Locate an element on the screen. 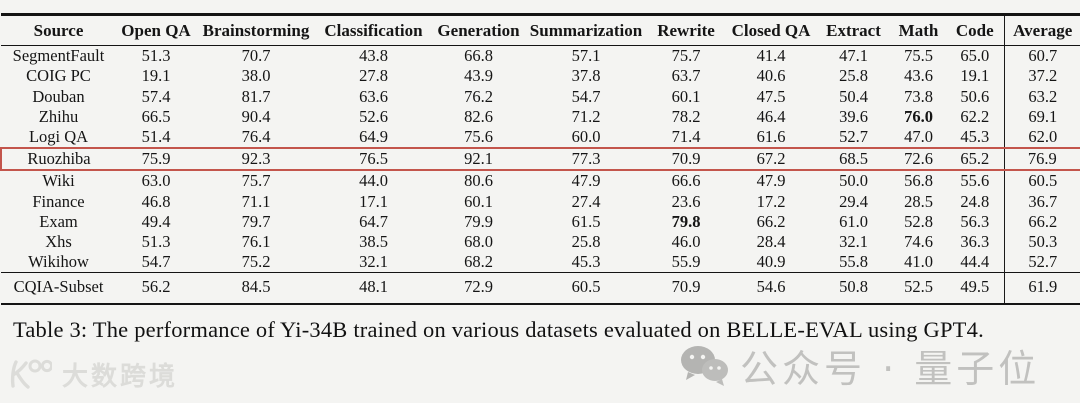 Image resolution: width=1080 pixels, height=403 pixels. score-cell: 43.9 is located at coordinates (478, 76).